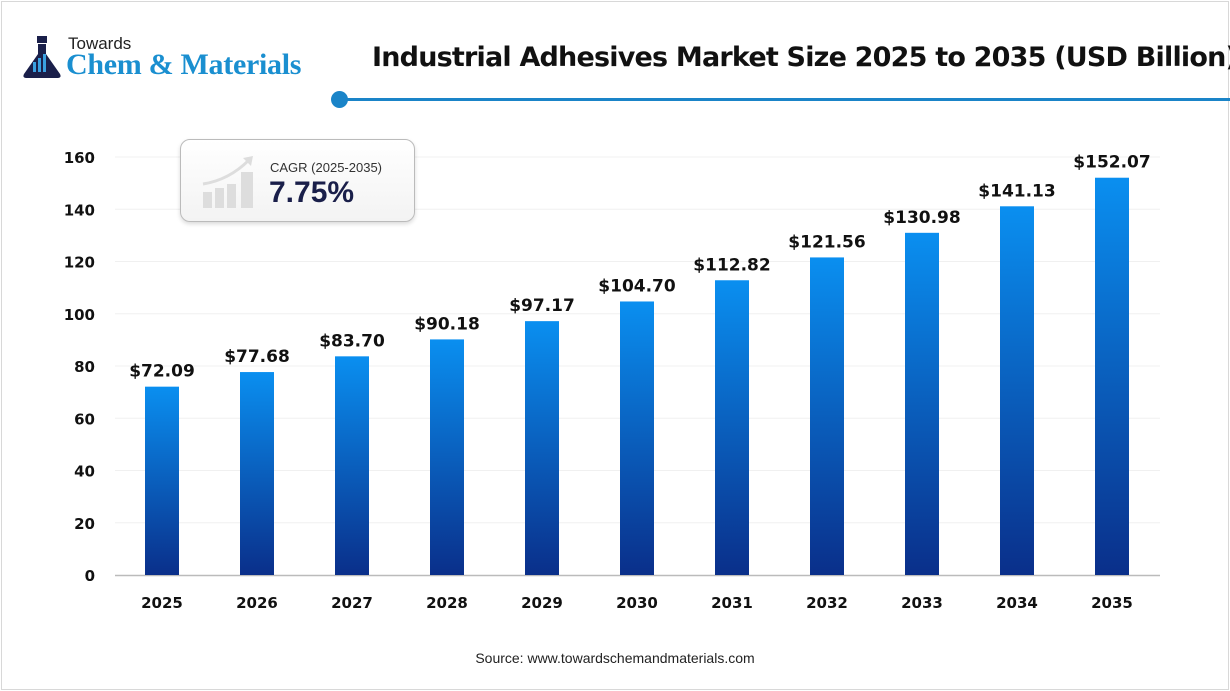 The image size is (1230, 691). What do you see at coordinates (79, 158) in the screenshot?
I see `y-tick-label: 160` at bounding box center [79, 158].